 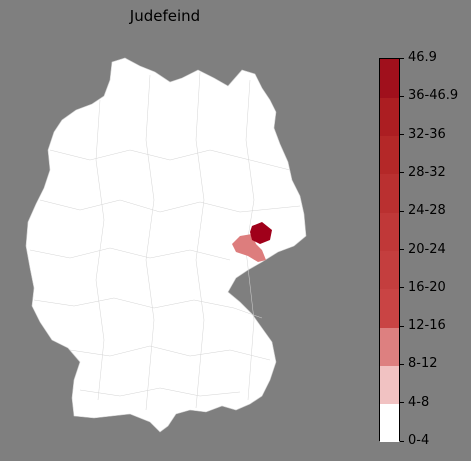 What do you see at coordinates (423, 364) in the screenshot?
I see `colorbar-tick-label: 8-12` at bounding box center [423, 364].